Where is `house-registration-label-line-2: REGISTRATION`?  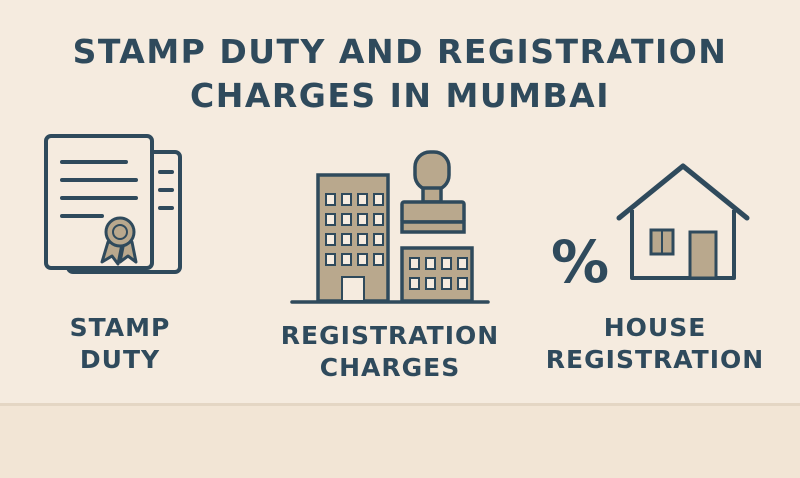 house-registration-label-line-2: REGISTRATION is located at coordinates (655, 359).